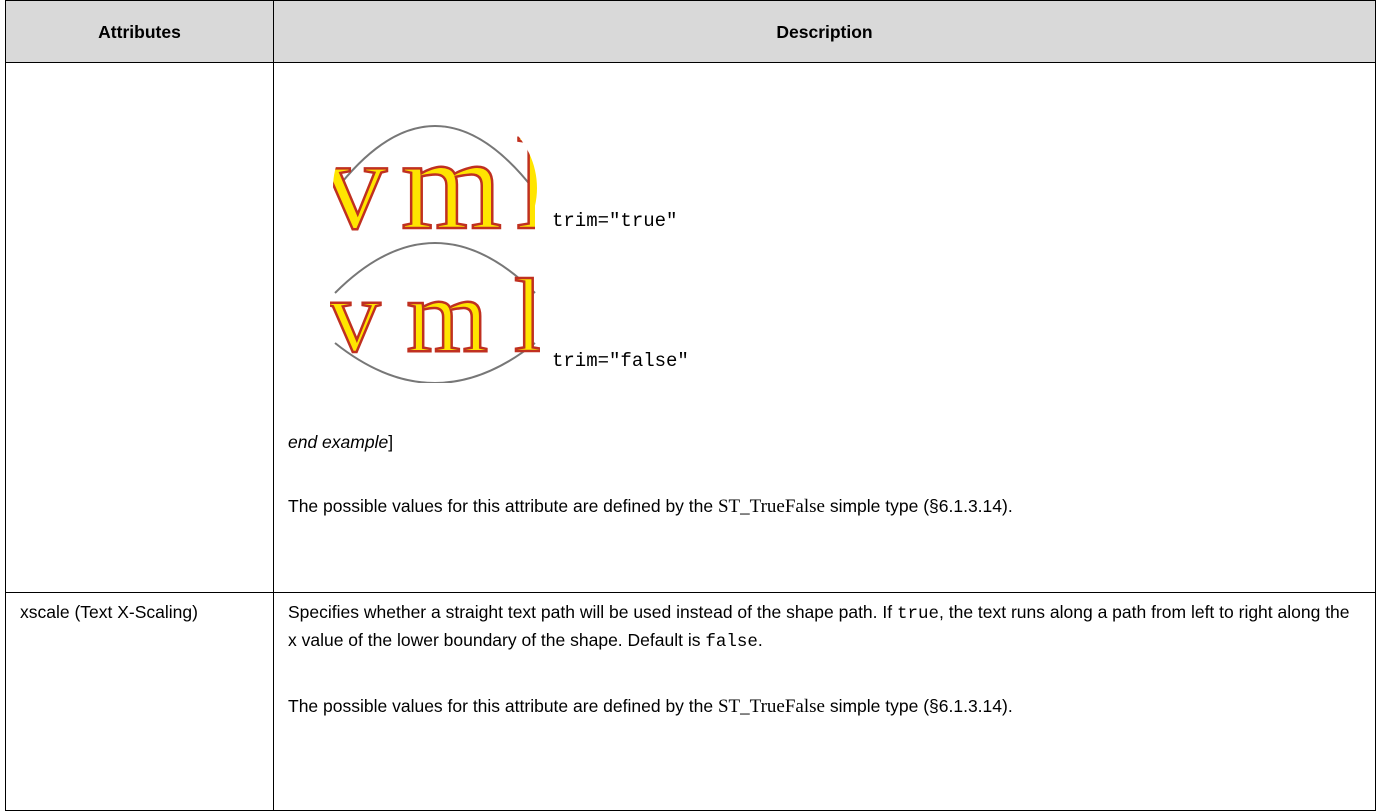  I want to click on attribute-name: xscale (Text X-Scaling), so click(109, 612).